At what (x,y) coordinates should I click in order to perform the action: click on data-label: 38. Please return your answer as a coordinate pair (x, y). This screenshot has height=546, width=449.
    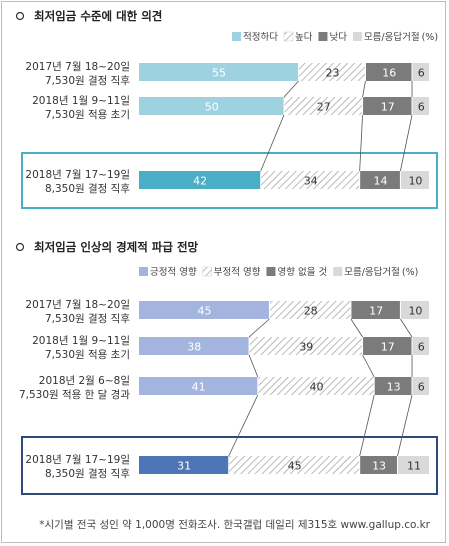
    Looking at the image, I should click on (194, 347).